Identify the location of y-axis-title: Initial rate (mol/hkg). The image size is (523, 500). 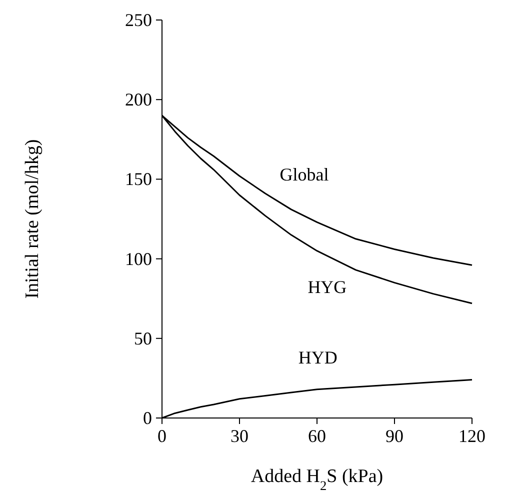
(32, 219).